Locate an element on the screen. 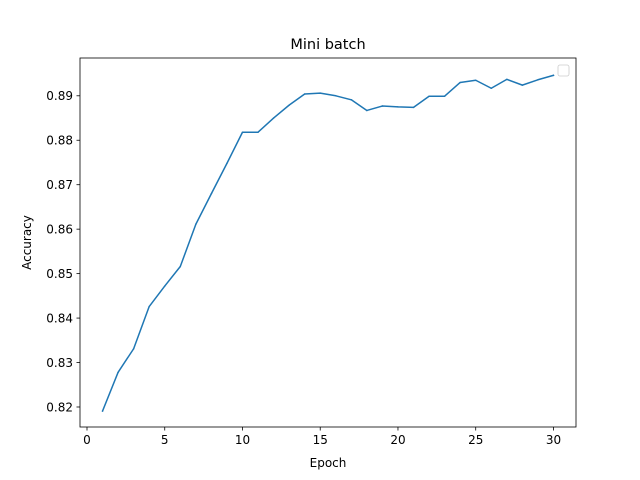 This screenshot has width=640, height=480. x-tick-label: 25 is located at coordinates (475, 440).